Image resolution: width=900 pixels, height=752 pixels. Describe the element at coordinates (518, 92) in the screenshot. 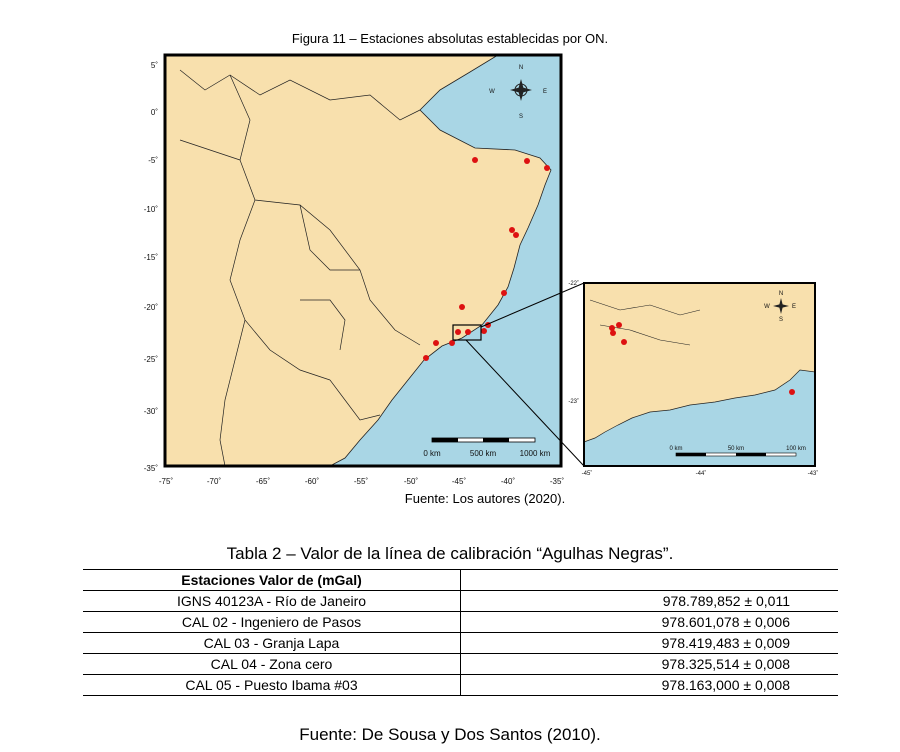

I see `compass-rose-icon: N S E W` at that location.